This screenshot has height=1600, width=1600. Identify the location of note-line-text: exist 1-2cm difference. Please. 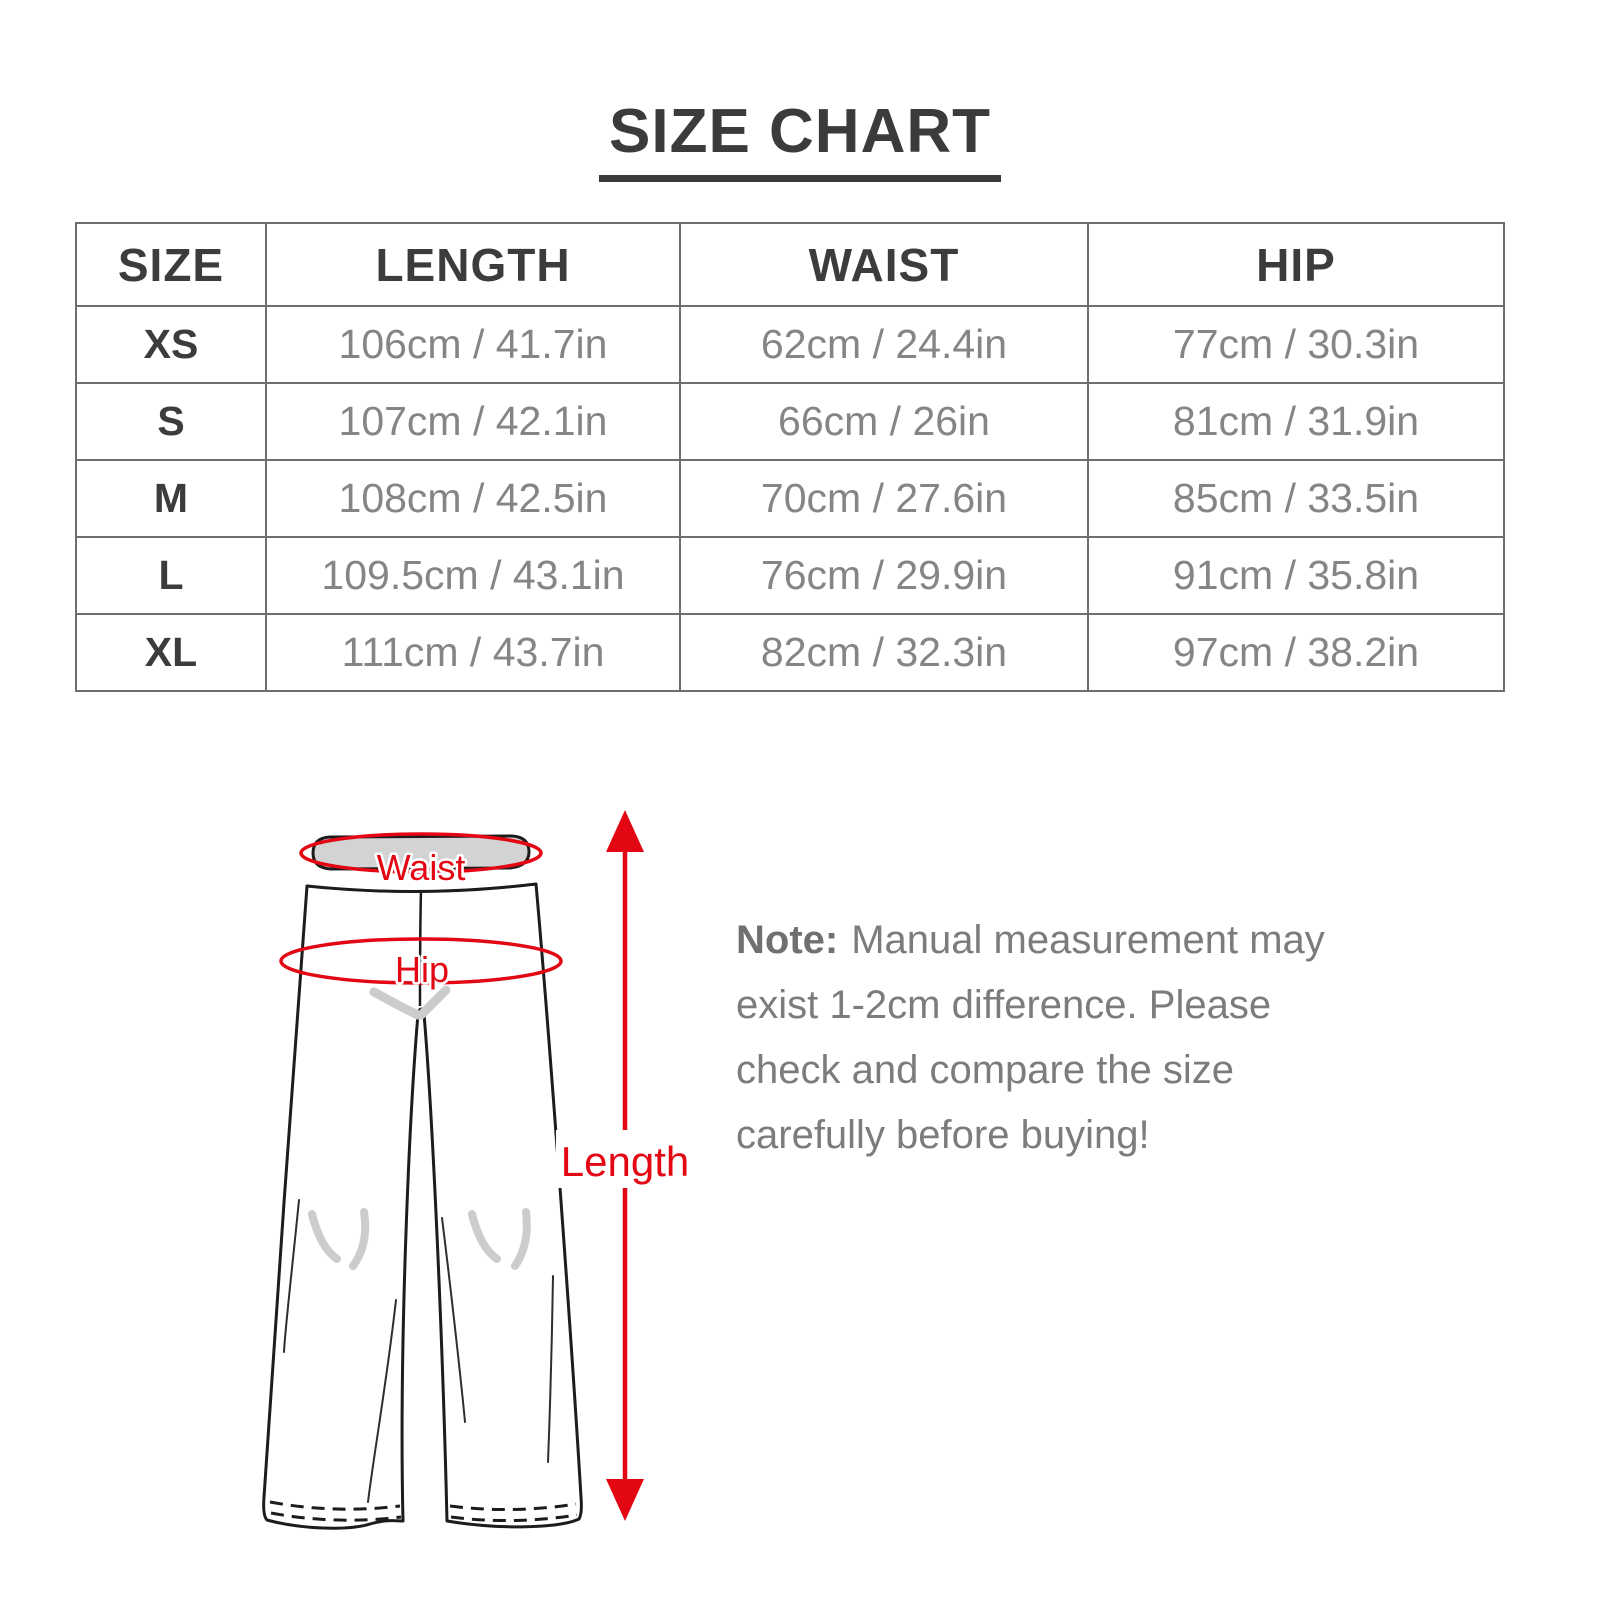
(1004, 1005).